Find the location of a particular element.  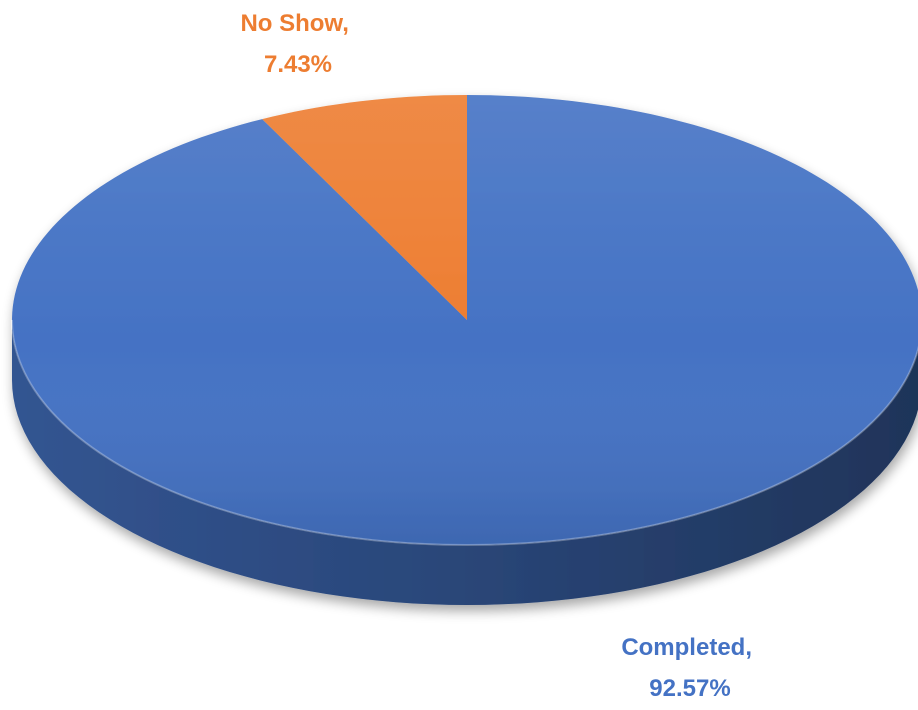

slice-label-no-show-name: No Show, is located at coordinates (294, 23).